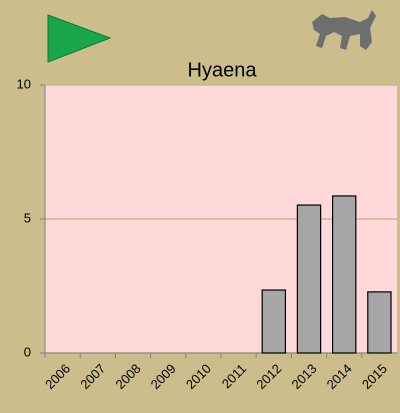 This screenshot has width=400, height=413. Describe the element at coordinates (344, 30) in the screenshot. I see `hyena-icon` at that location.